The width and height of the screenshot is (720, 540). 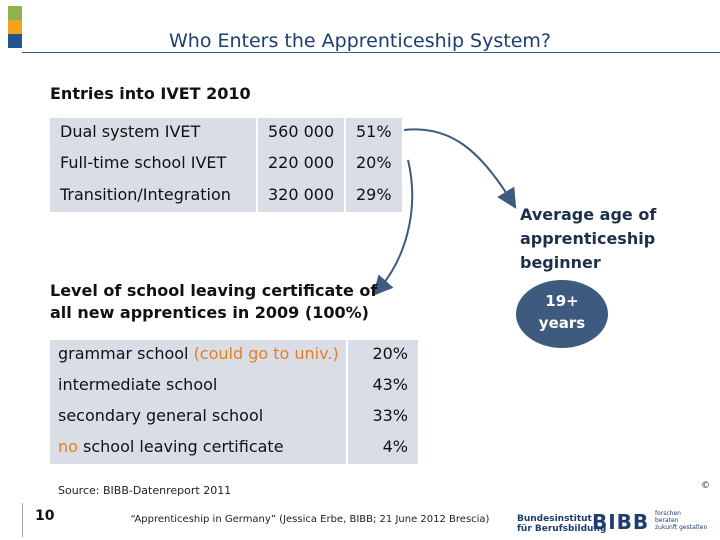 What do you see at coordinates (68, 446) in the screenshot?
I see `level-label-highlight: no` at bounding box center [68, 446].